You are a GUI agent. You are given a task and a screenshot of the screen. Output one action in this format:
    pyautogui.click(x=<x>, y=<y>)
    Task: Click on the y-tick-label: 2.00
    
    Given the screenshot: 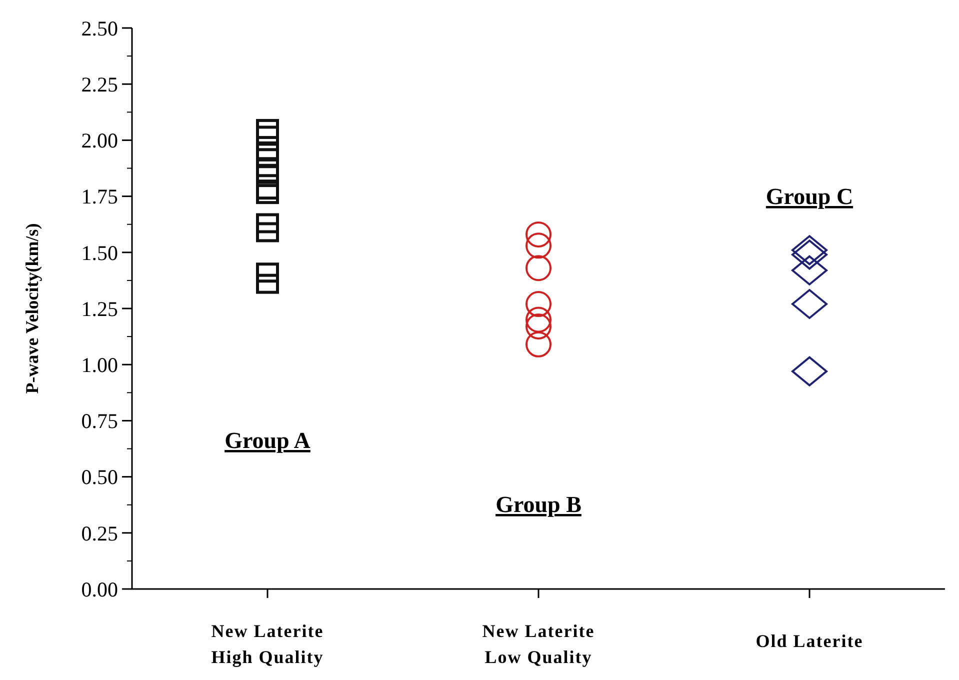 What is the action you would take?
    pyautogui.click(x=99, y=140)
    